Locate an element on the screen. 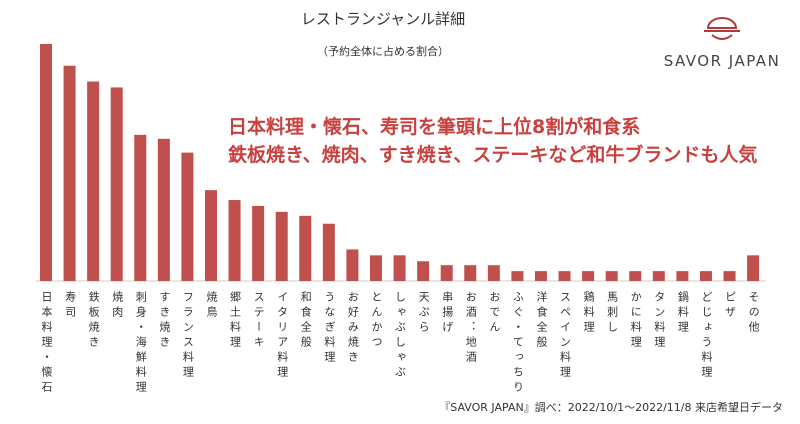 The image size is (800, 424). x-tick-label: 刺身・海鮮料理 is located at coordinates (141, 343).